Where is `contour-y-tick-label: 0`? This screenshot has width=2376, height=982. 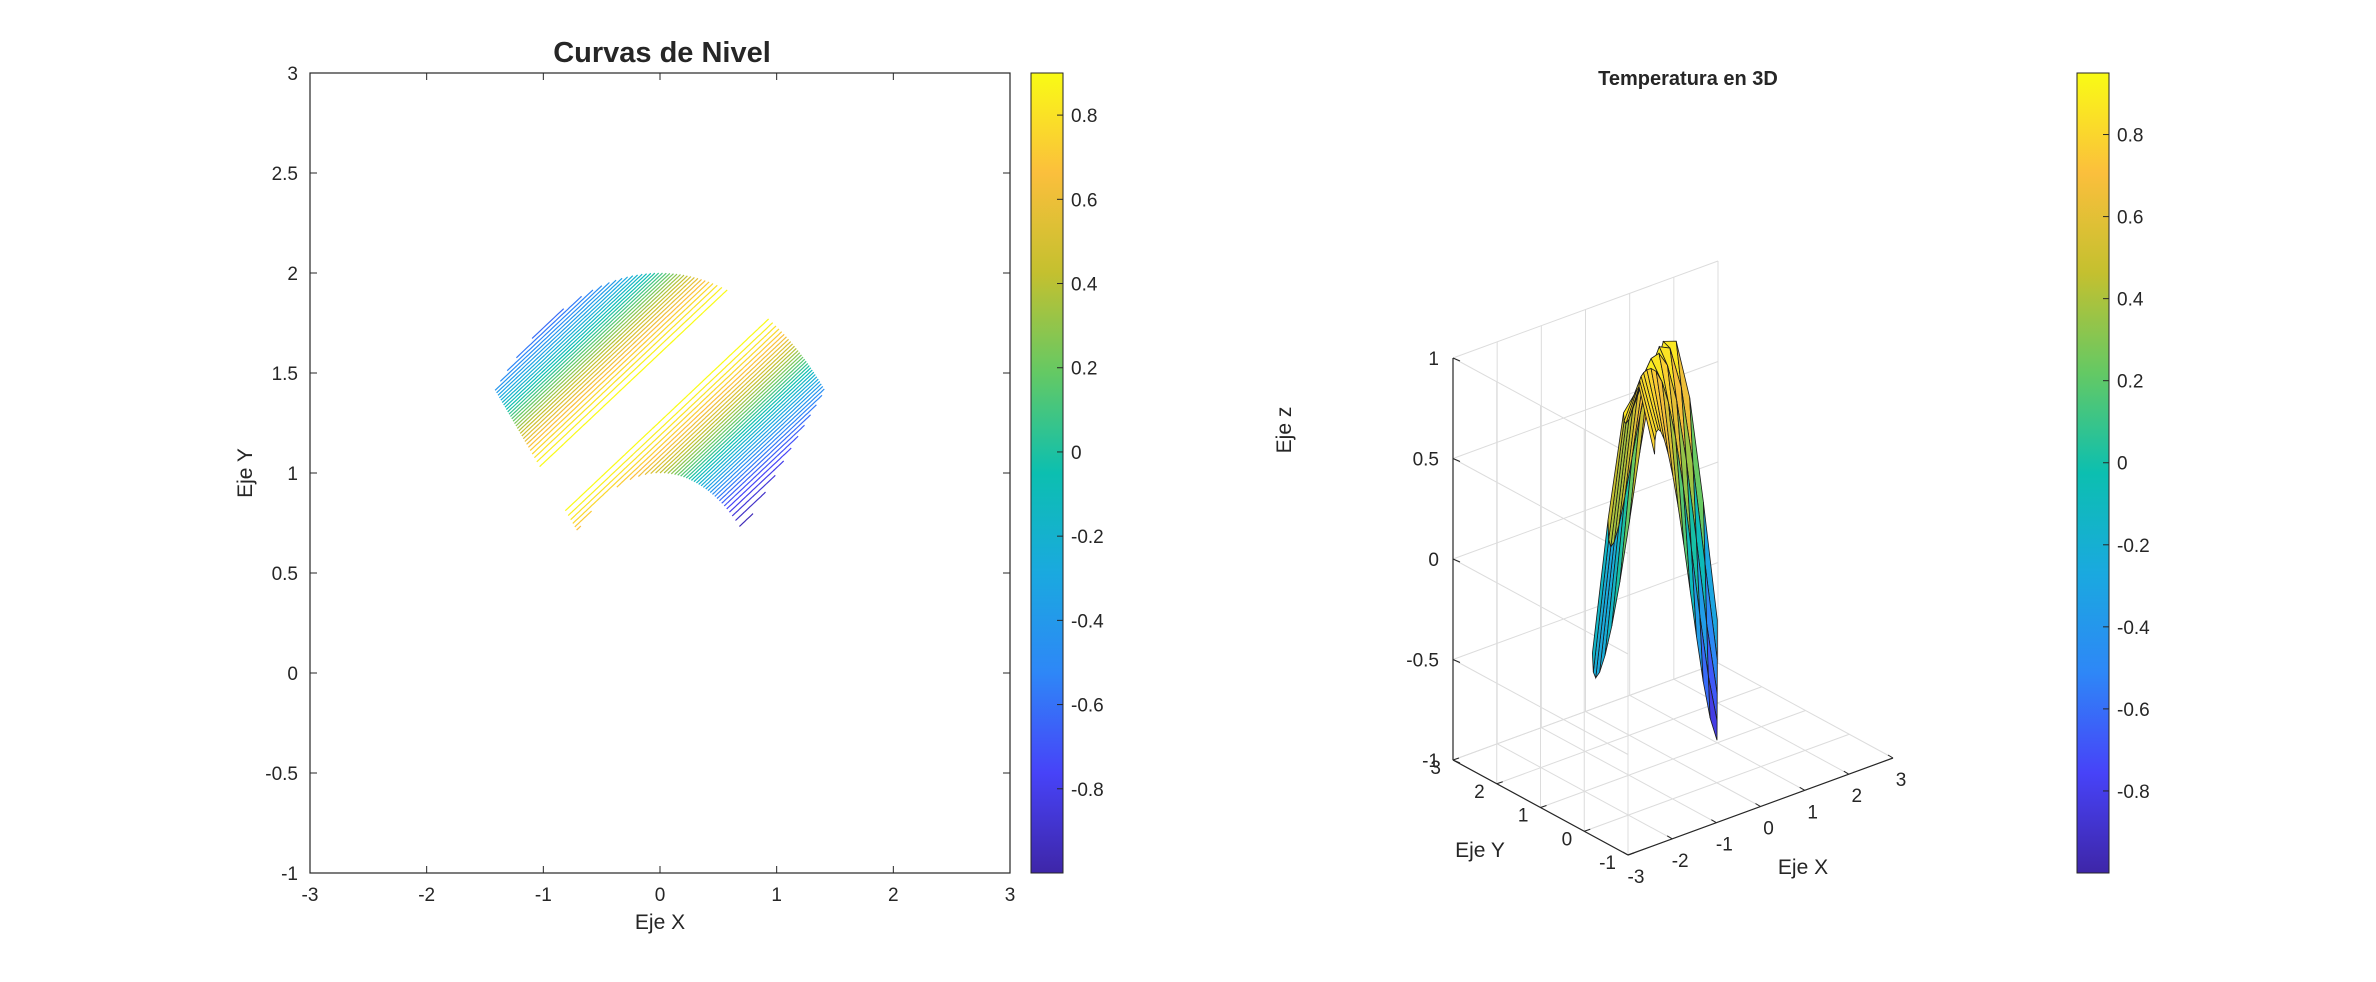
contour-y-tick-label: 0 is located at coordinates (292, 674).